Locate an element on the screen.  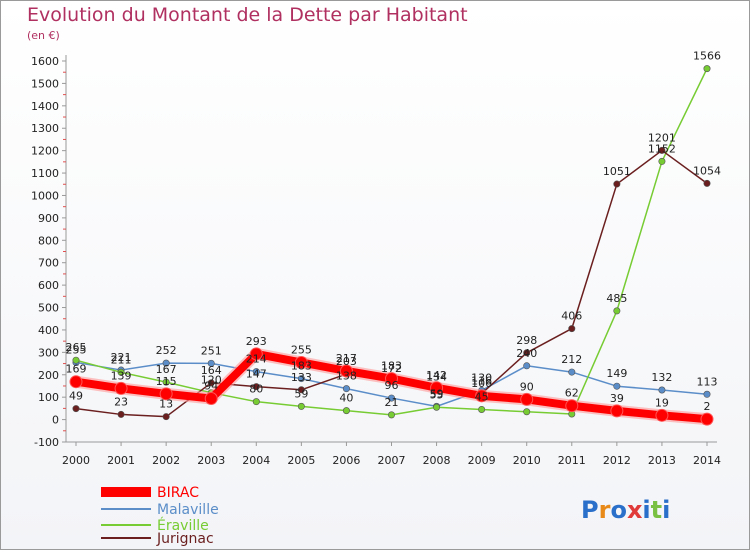
proxiti-logo: Proxiti is located at coordinates (625, 510).